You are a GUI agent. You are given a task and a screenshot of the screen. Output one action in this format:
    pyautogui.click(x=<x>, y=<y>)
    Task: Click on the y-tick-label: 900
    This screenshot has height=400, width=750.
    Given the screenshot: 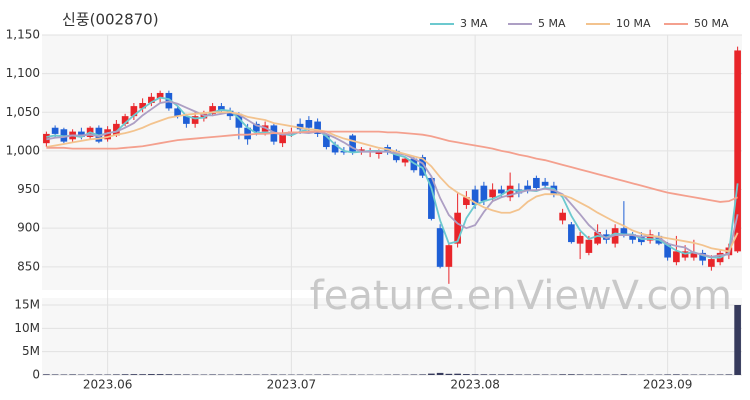 What is the action you would take?
    pyautogui.click(x=28, y=228)
    